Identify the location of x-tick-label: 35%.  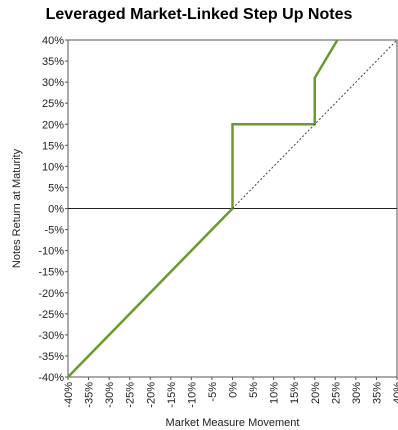
(377, 393).